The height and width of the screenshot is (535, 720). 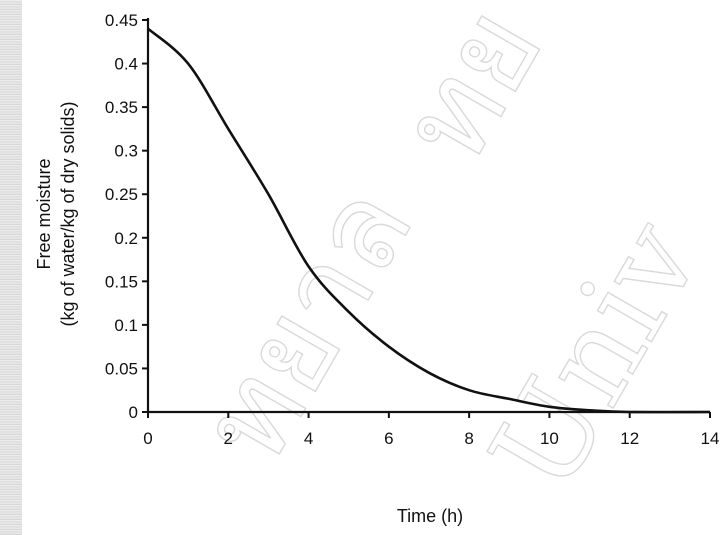 I want to click on y-tick-label: 0.35, so click(x=121, y=107).